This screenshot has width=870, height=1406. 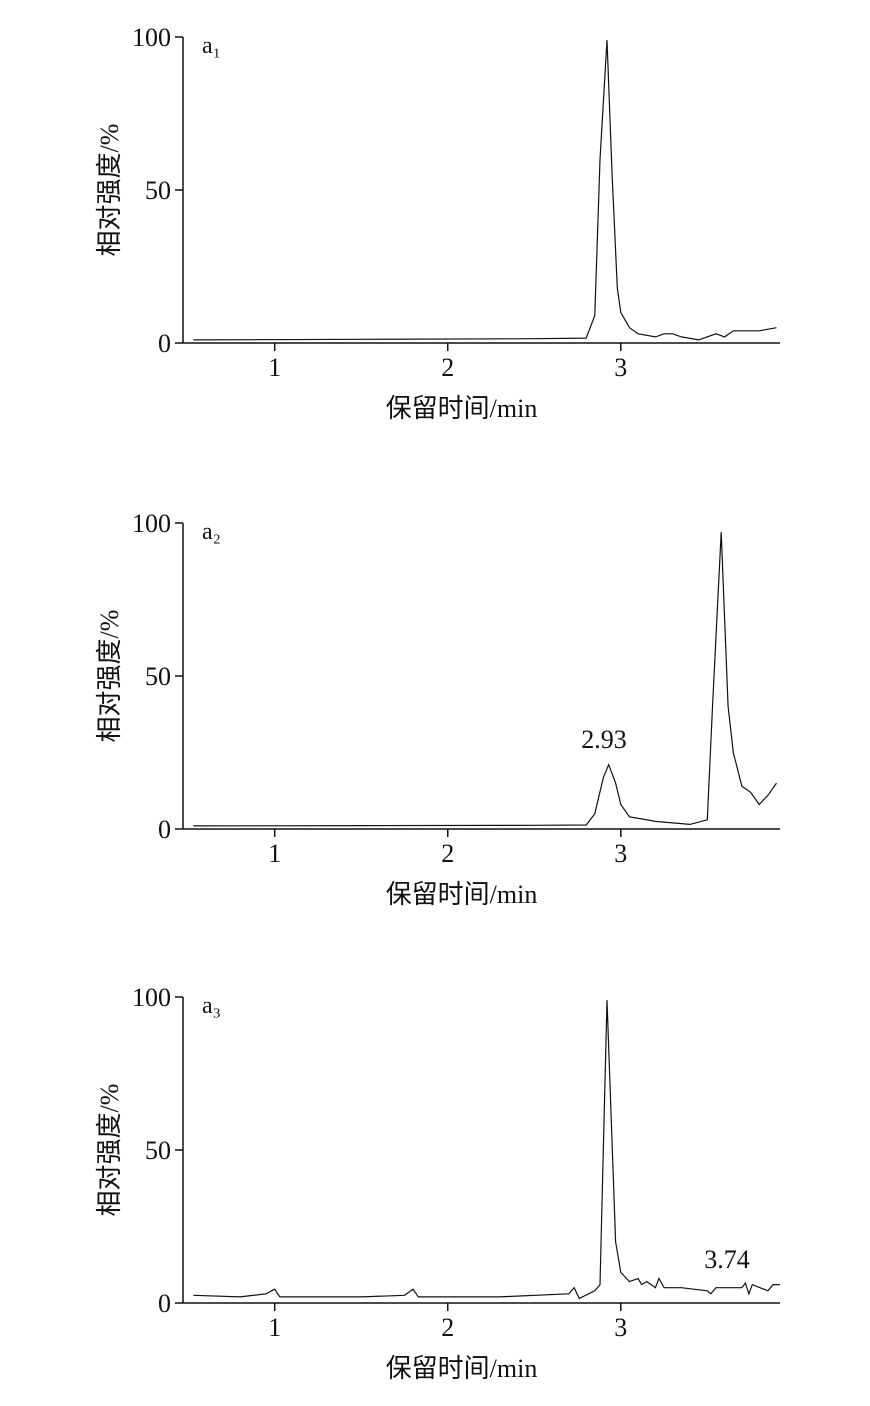 What do you see at coordinates (727, 1259) in the screenshot?
I see `peak-annotation: 3.74` at bounding box center [727, 1259].